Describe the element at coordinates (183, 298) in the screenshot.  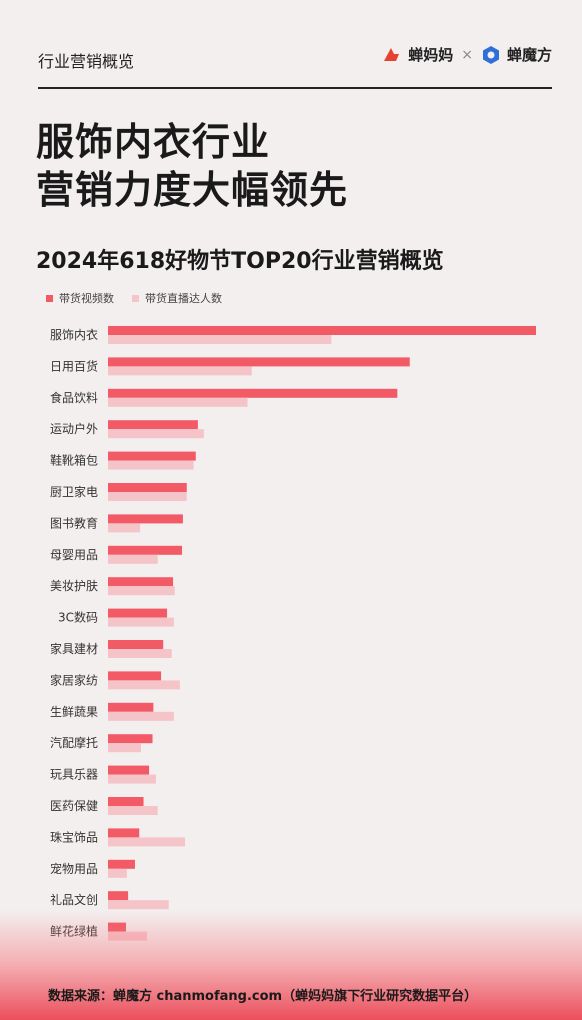
I see `legend-label-live: 带货直播达人数` at that location.